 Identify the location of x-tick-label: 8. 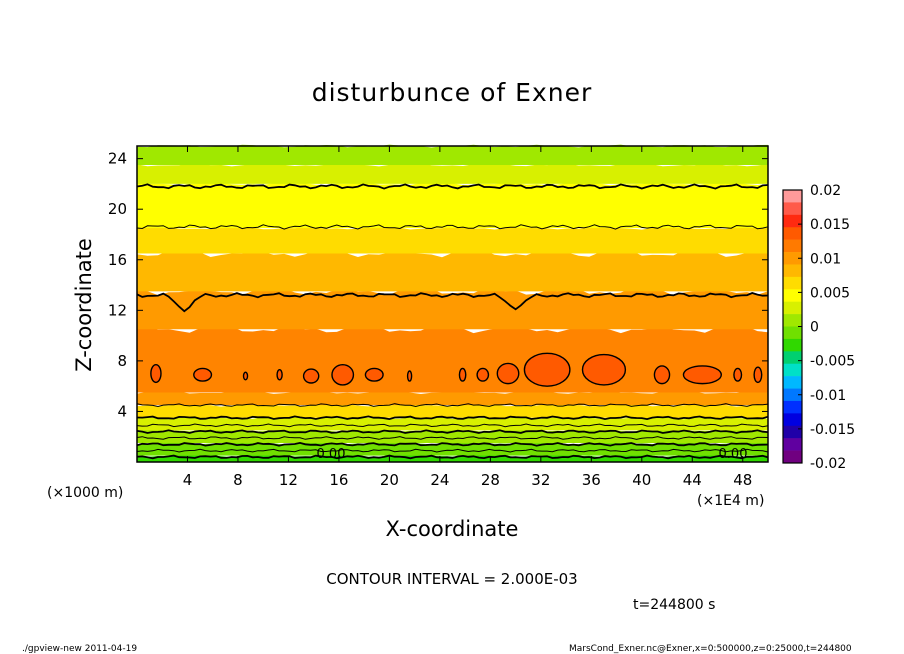
(238, 480).